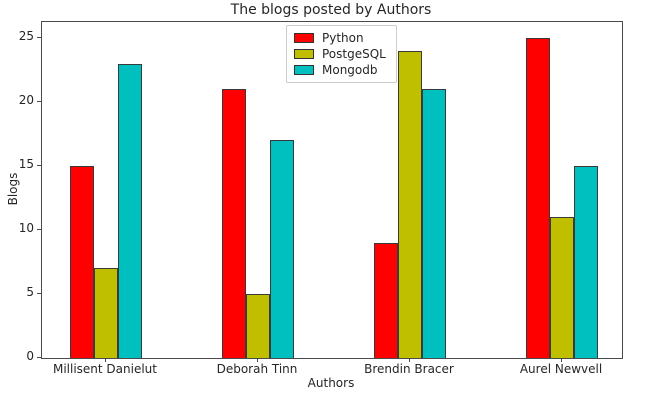 The image size is (650, 400). Describe the element at coordinates (104, 369) in the screenshot. I see `x-tick-label-millisent-danielut: Millisent Danielut` at that location.